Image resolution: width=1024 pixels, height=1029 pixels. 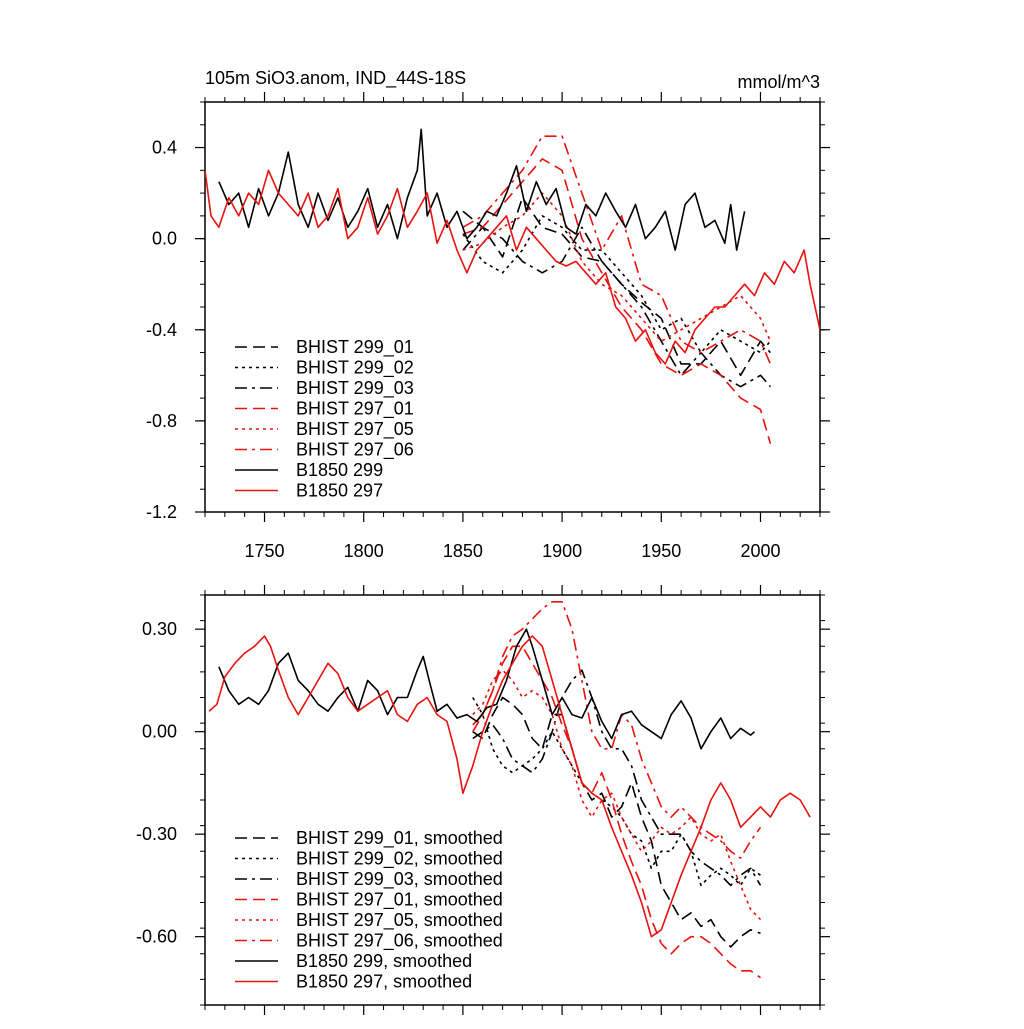 I want to click on y-tick-label: 0.4, so click(x=164, y=148).